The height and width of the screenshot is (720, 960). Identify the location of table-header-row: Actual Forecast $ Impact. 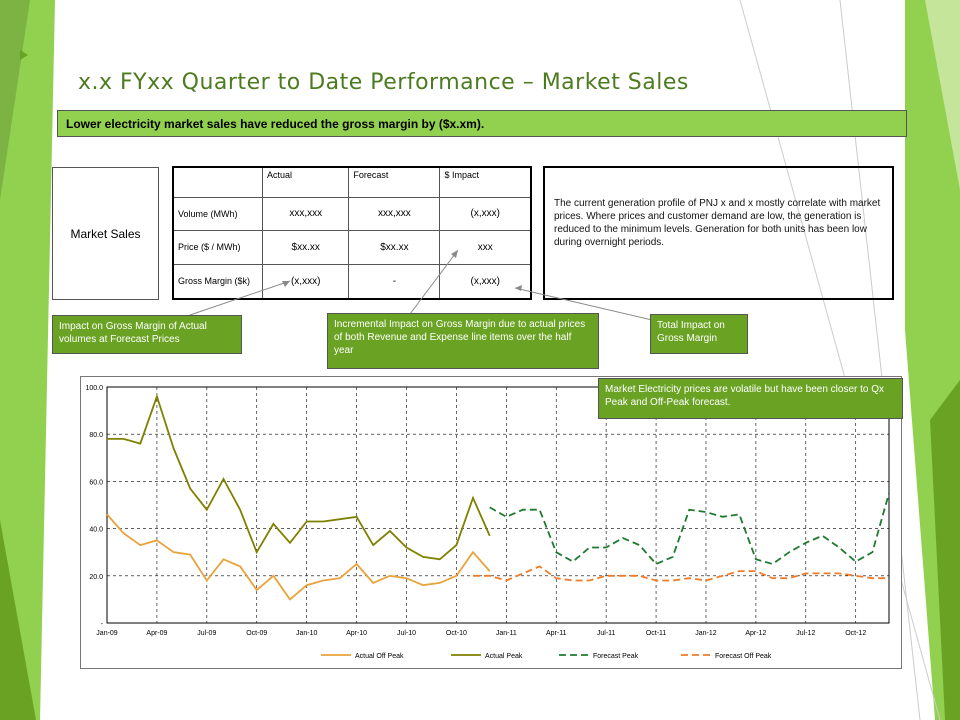
(352, 182).